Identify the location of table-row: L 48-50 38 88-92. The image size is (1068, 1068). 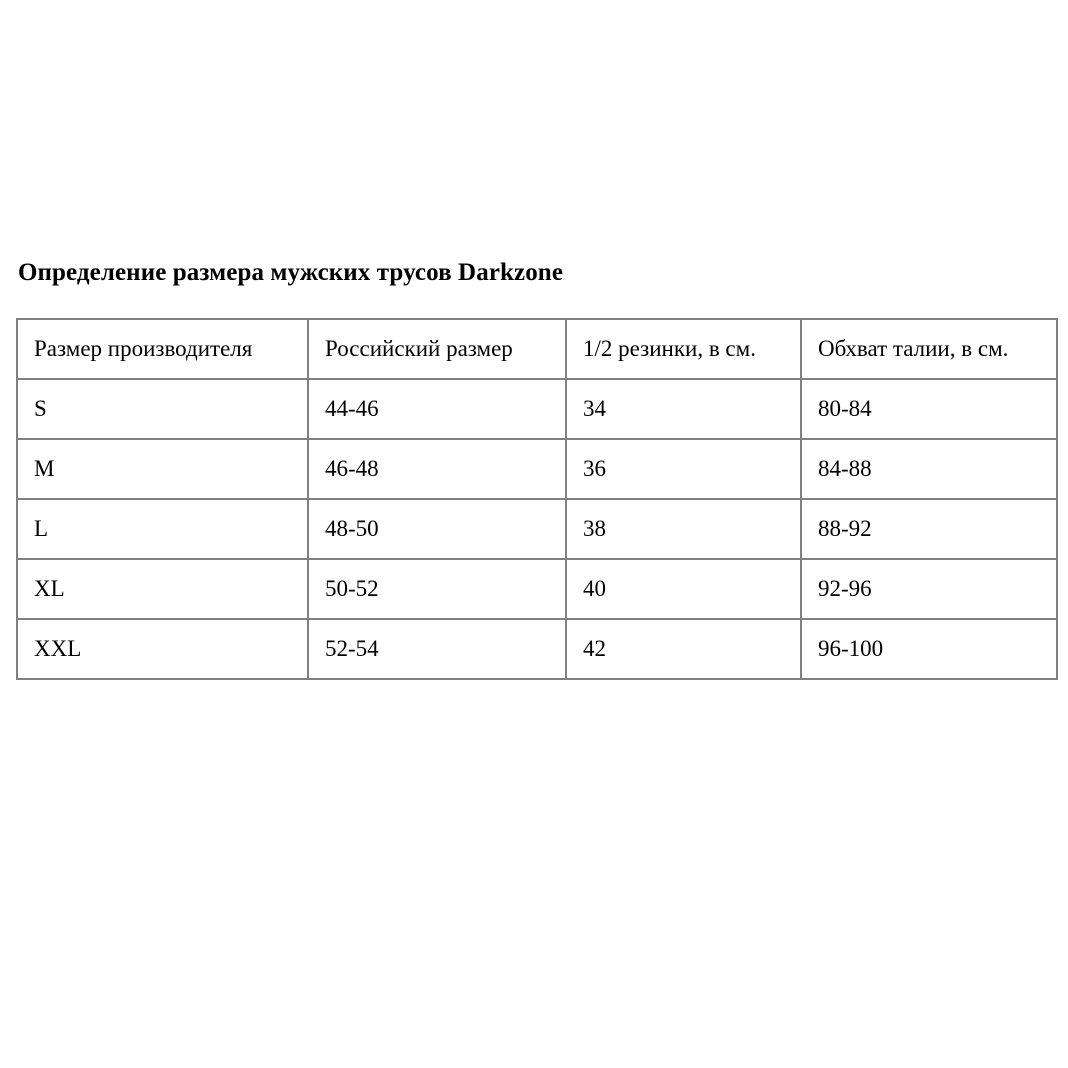
(537, 529).